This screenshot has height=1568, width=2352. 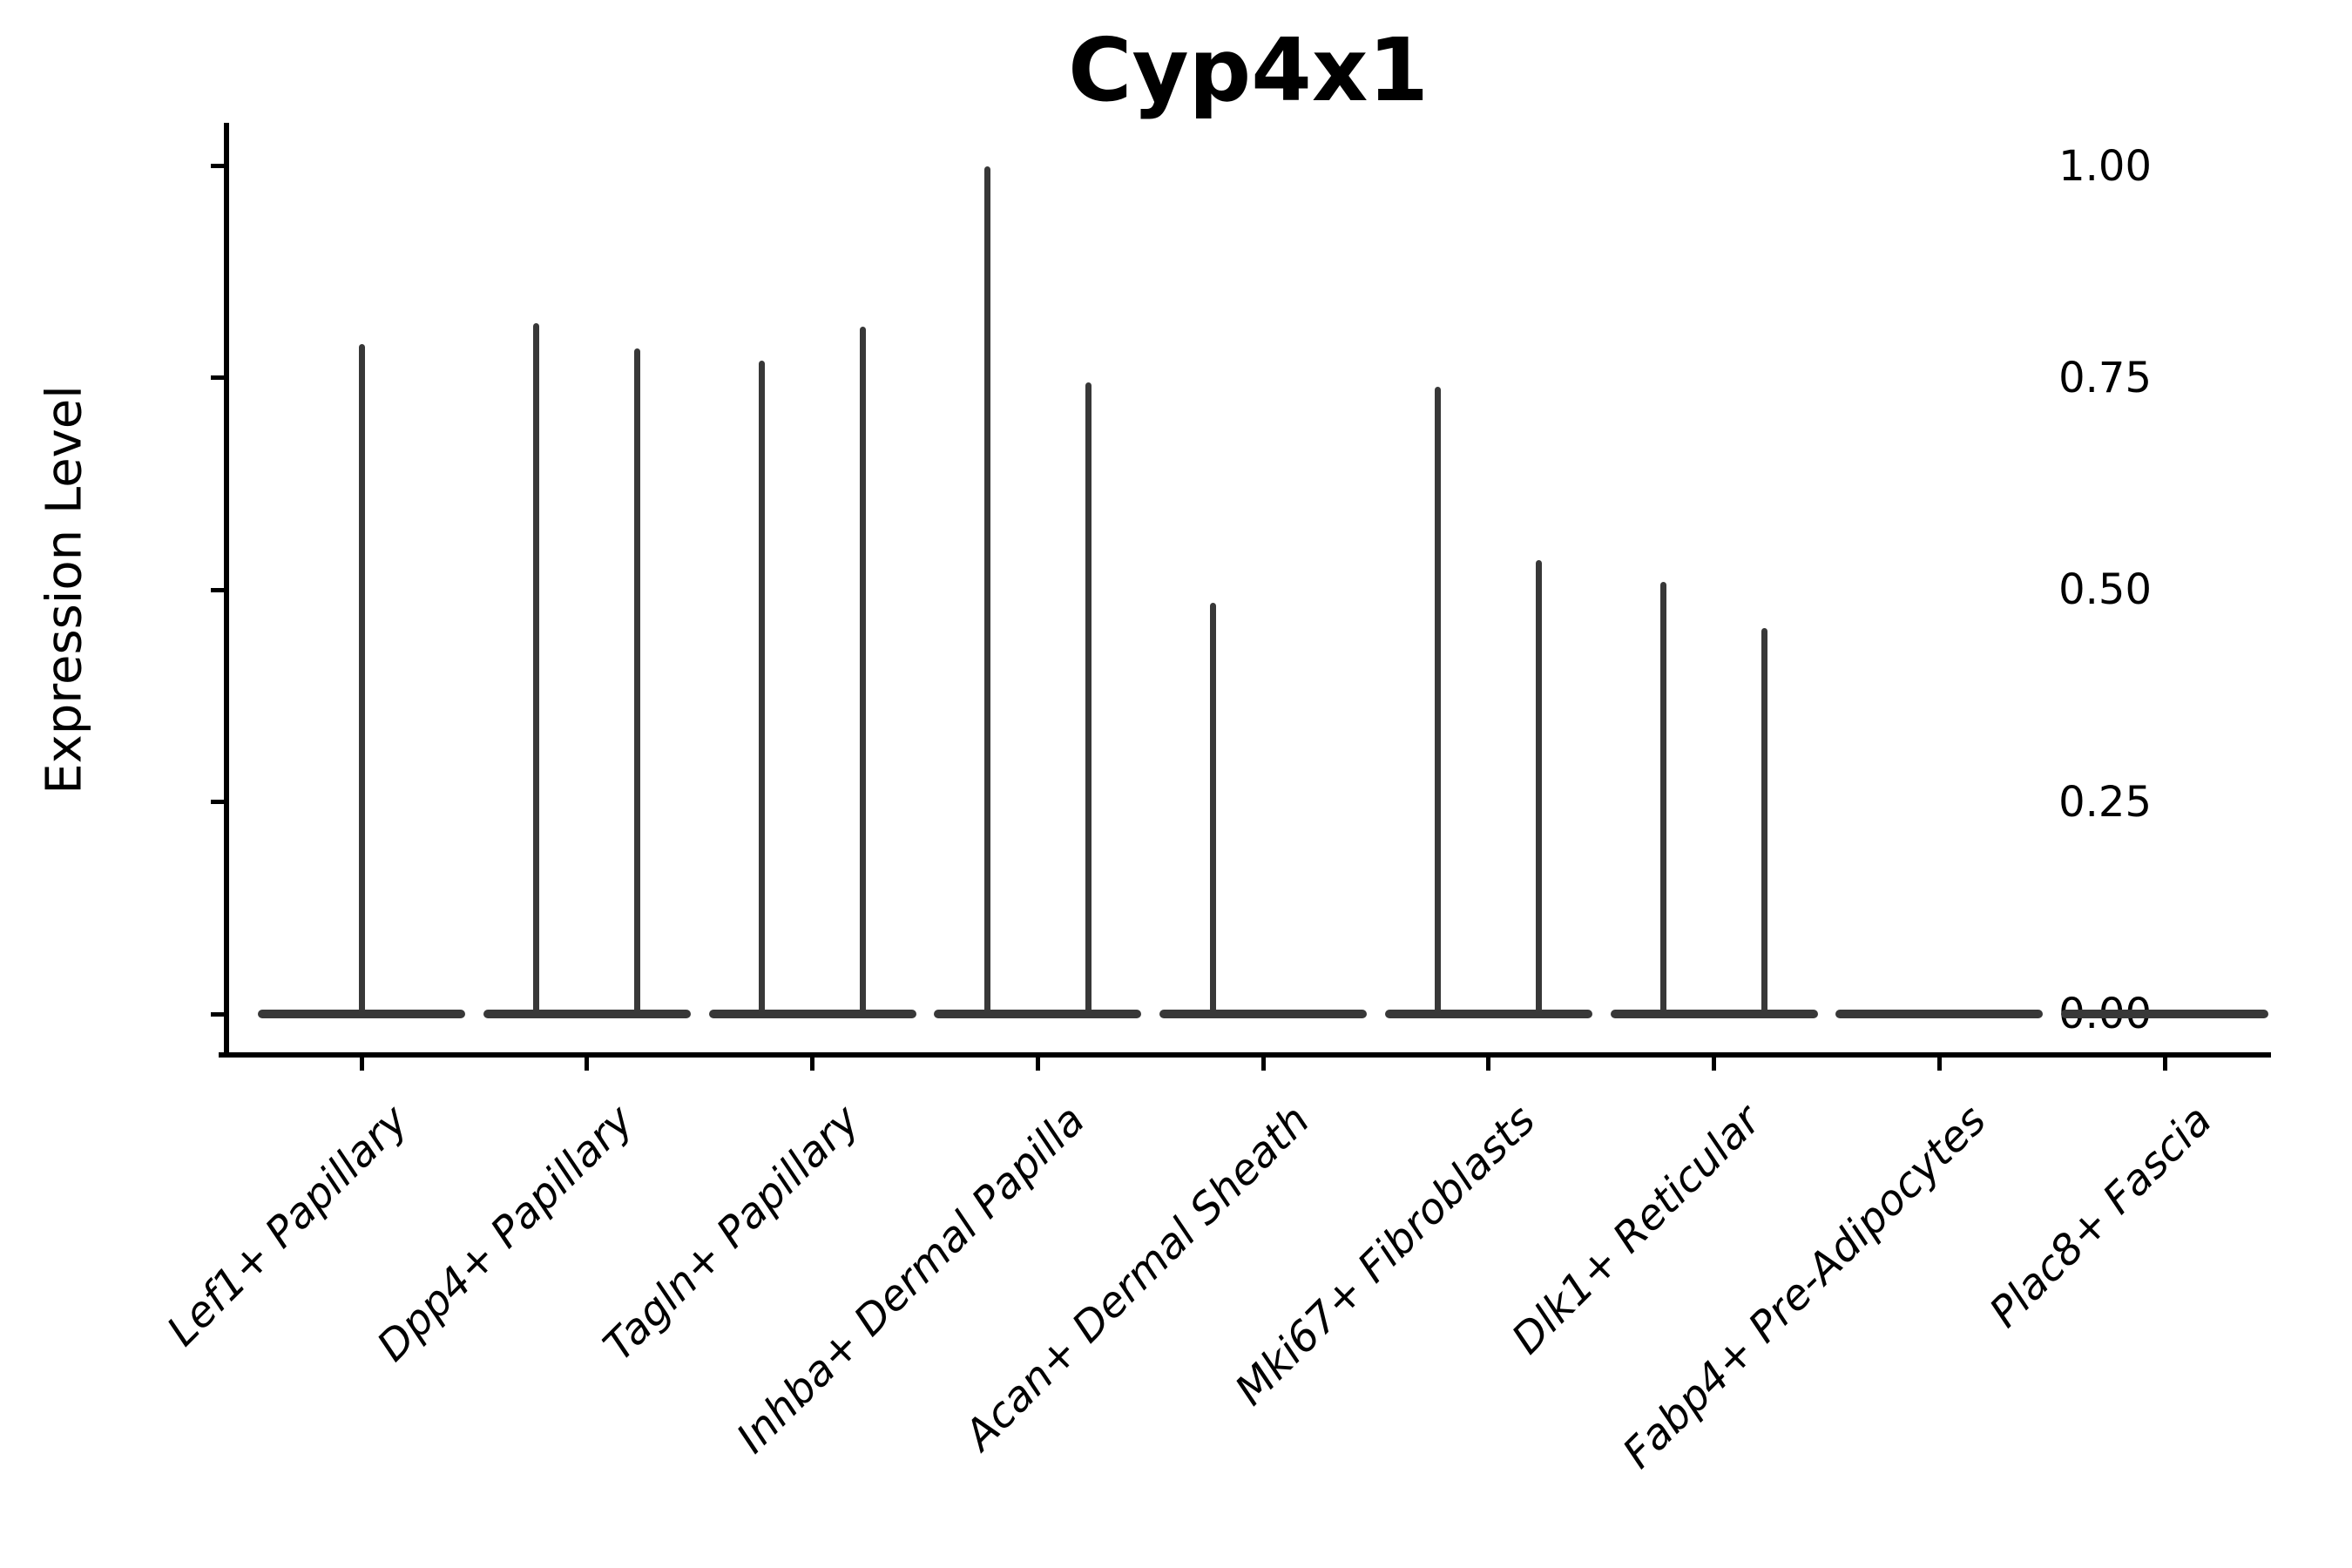 I want to click on x-tick-label: Dlk1+ Reticular, so click(x=1636, y=1230).